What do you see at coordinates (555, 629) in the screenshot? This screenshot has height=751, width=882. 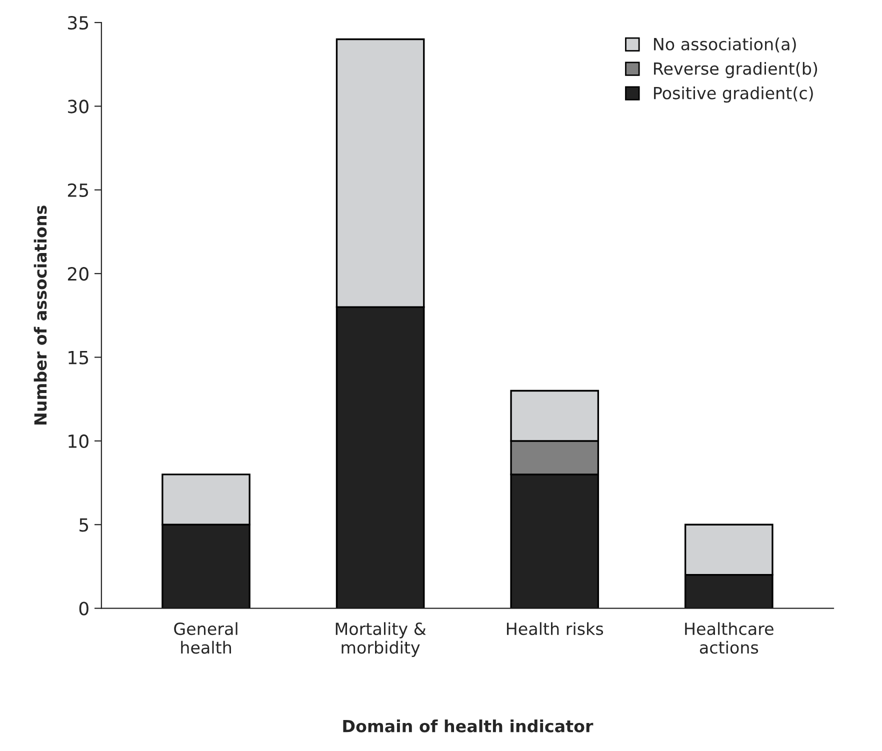 I see `x-tick-label: Health risks` at bounding box center [555, 629].